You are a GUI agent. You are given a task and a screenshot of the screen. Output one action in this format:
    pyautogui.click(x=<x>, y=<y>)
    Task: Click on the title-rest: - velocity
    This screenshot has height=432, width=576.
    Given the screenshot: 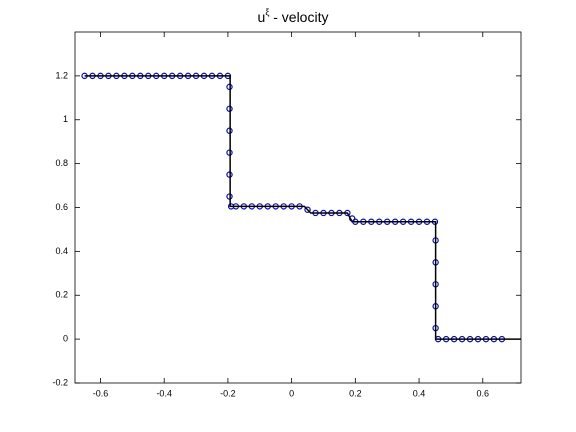 What is the action you would take?
    pyautogui.click(x=298, y=17)
    